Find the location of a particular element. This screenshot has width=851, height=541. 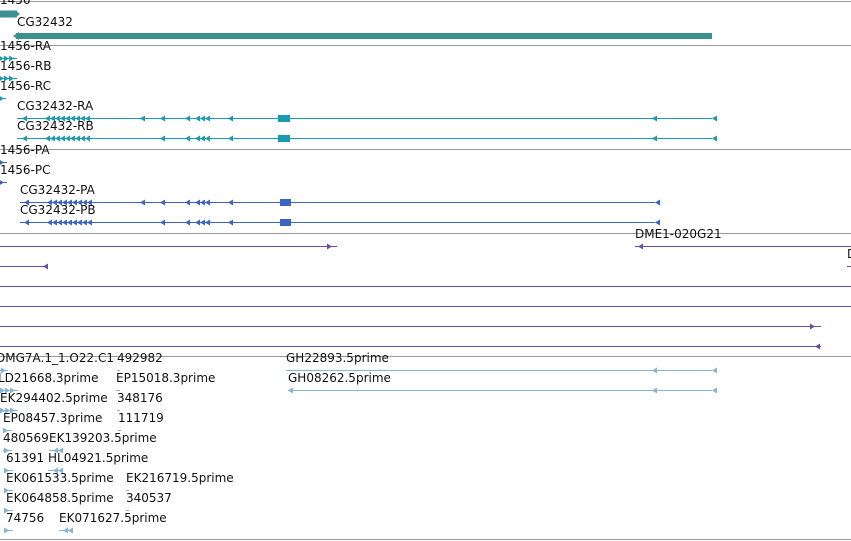

feature: 1456-RA is located at coordinates (26, 50).